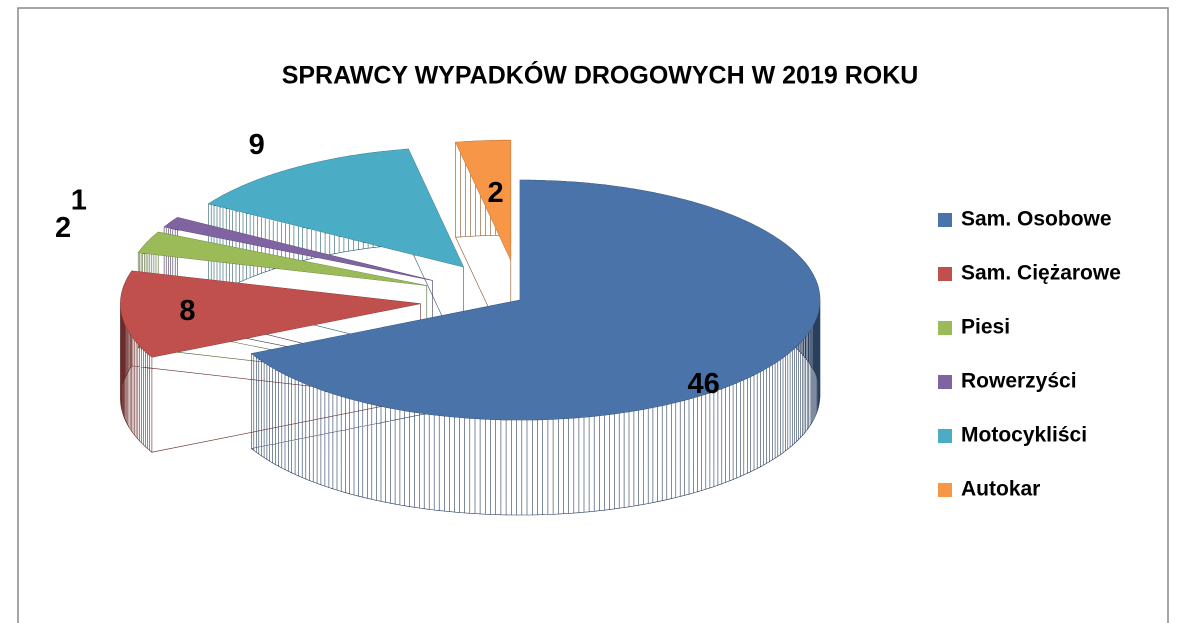  Describe the element at coordinates (600, 75) in the screenshot. I see `chart-title: SPRAWCY WYPADKÓW DROGOWYCH W 2019 ROKU` at that location.